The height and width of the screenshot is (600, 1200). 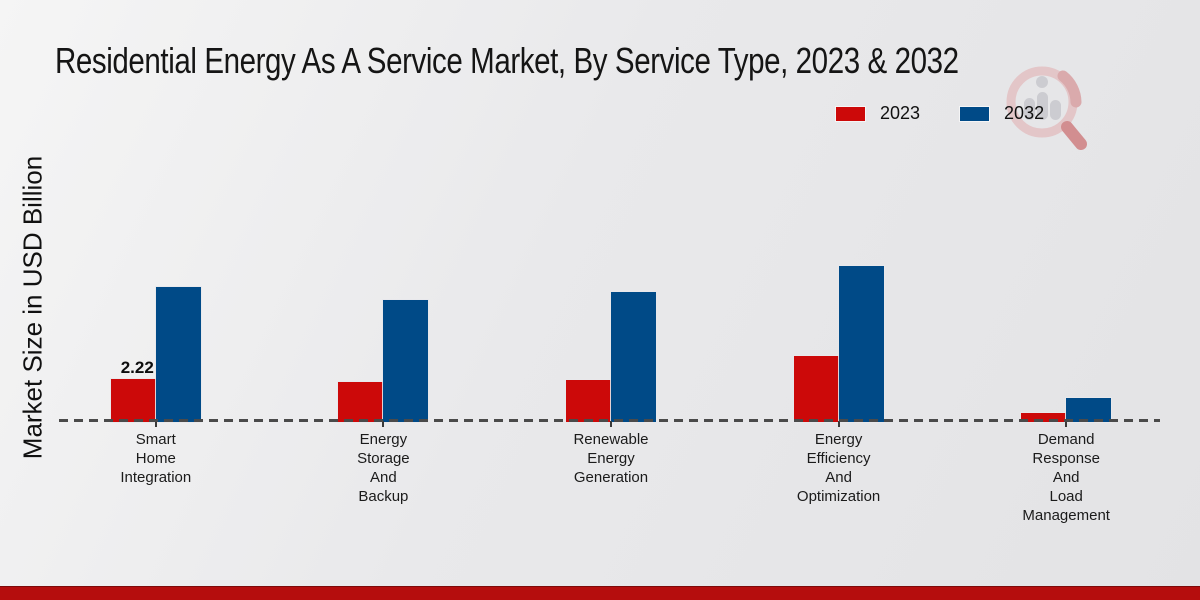 What do you see at coordinates (900, 113) in the screenshot?
I see `legend-label-2023: 2023` at bounding box center [900, 113].